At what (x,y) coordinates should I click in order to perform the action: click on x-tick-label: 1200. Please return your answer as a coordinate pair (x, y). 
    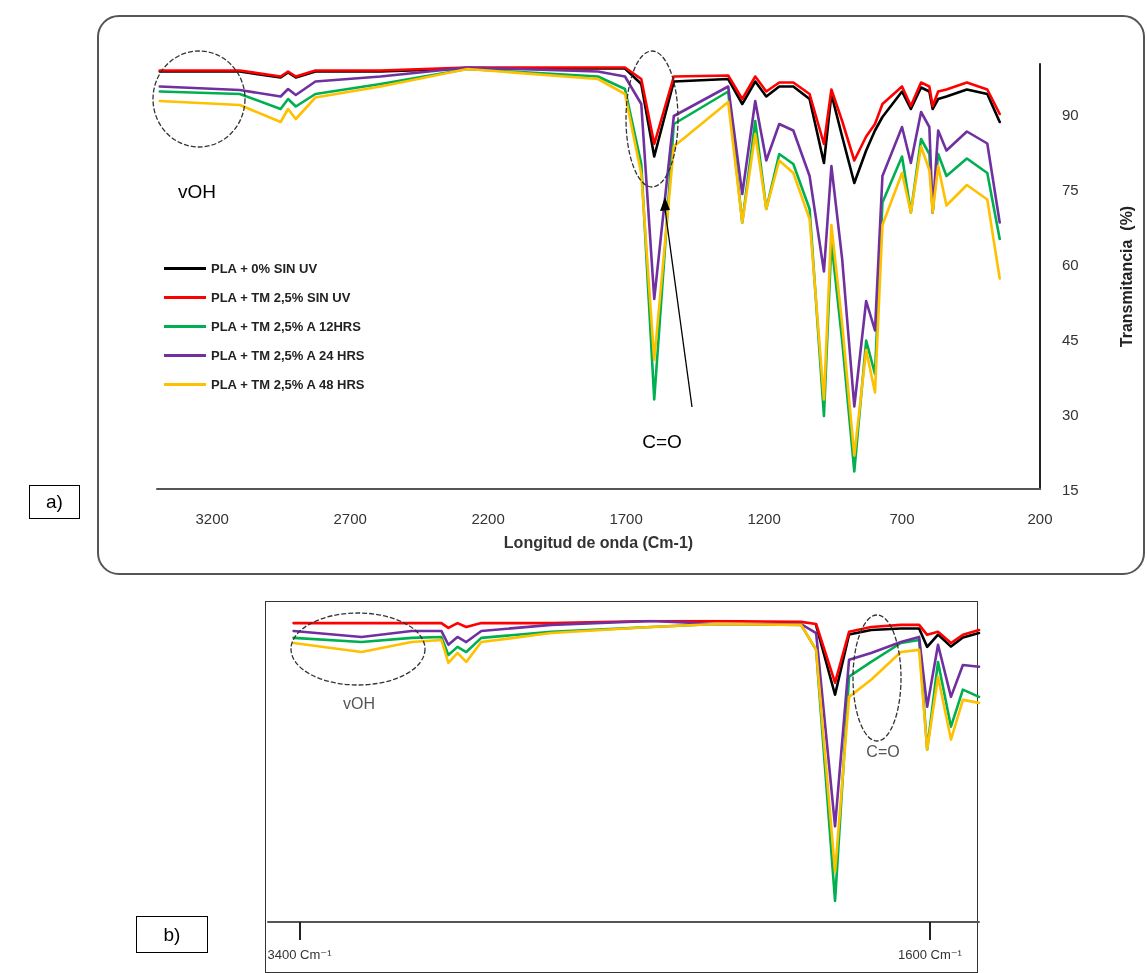
    Looking at the image, I should click on (764, 518).